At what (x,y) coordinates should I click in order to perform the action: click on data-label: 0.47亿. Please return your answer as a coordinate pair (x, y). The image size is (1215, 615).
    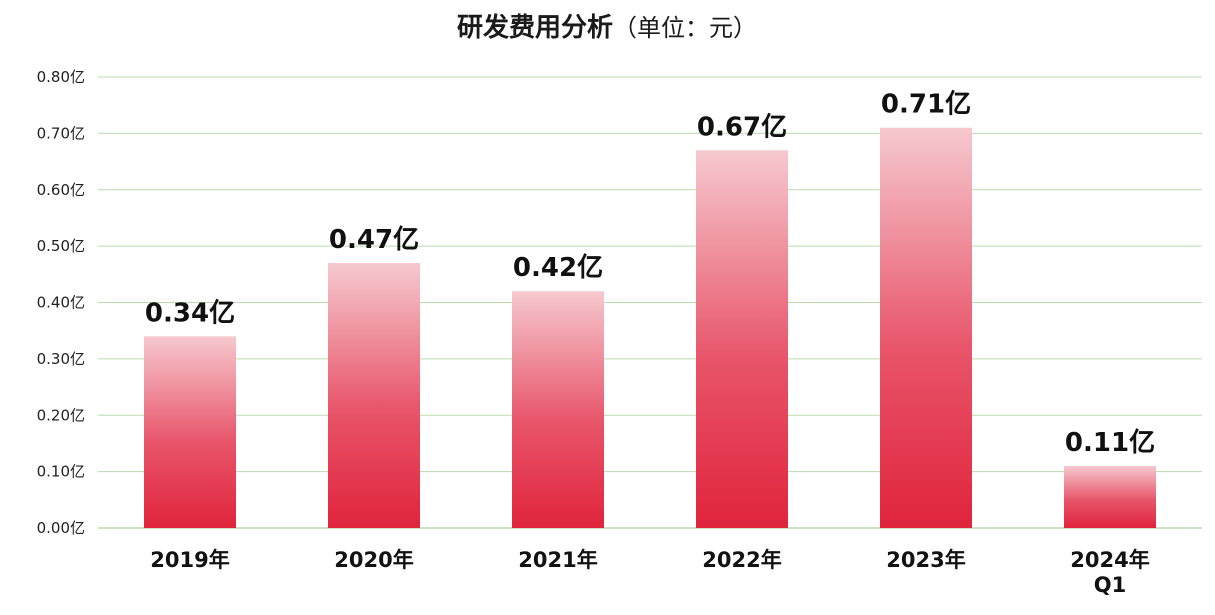
    Looking at the image, I should click on (374, 240).